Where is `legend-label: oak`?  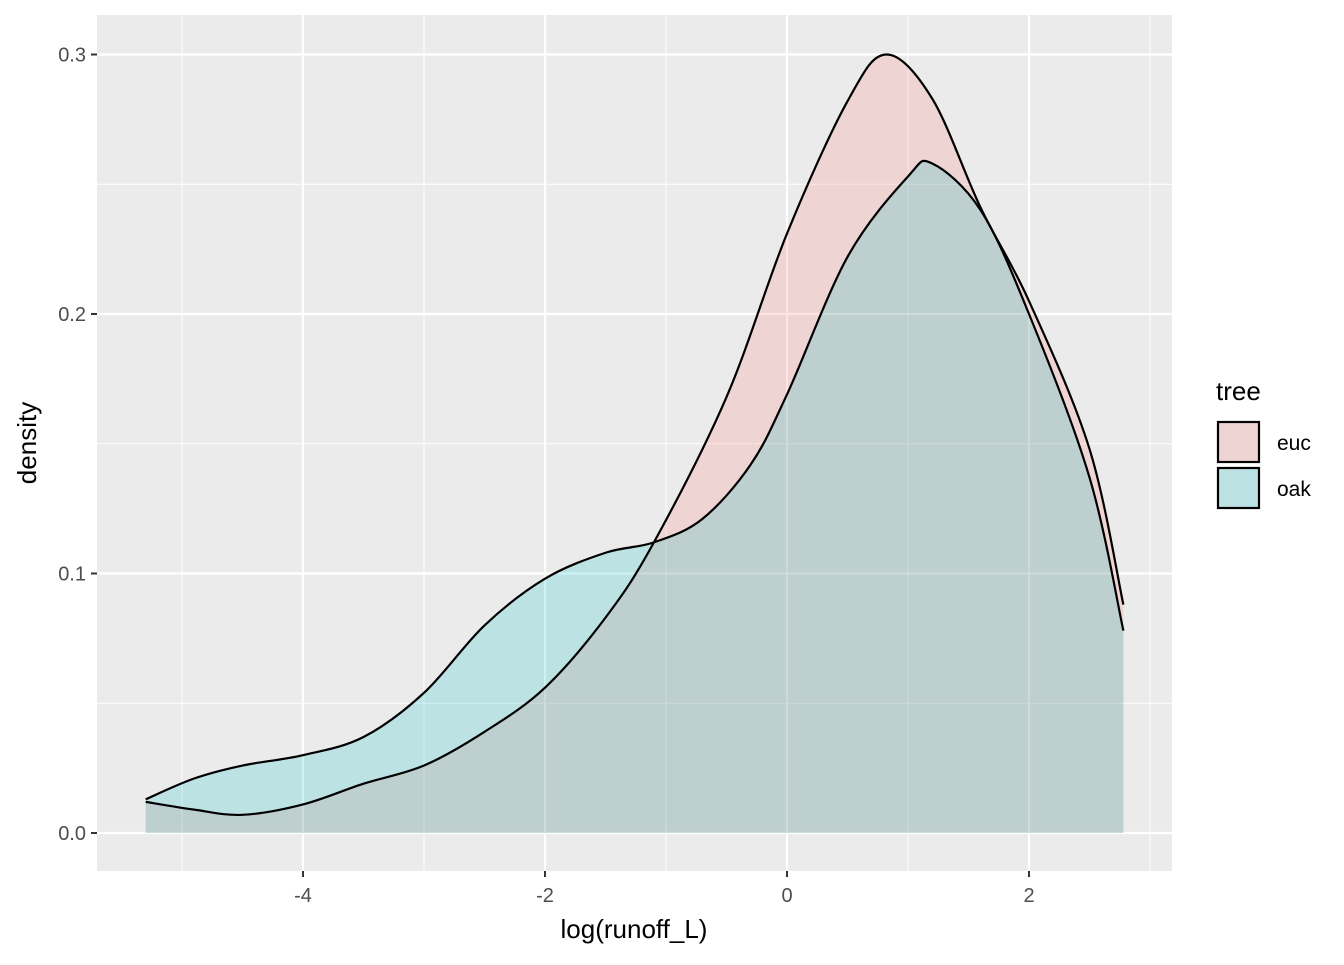 legend-label: oak is located at coordinates (1294, 489).